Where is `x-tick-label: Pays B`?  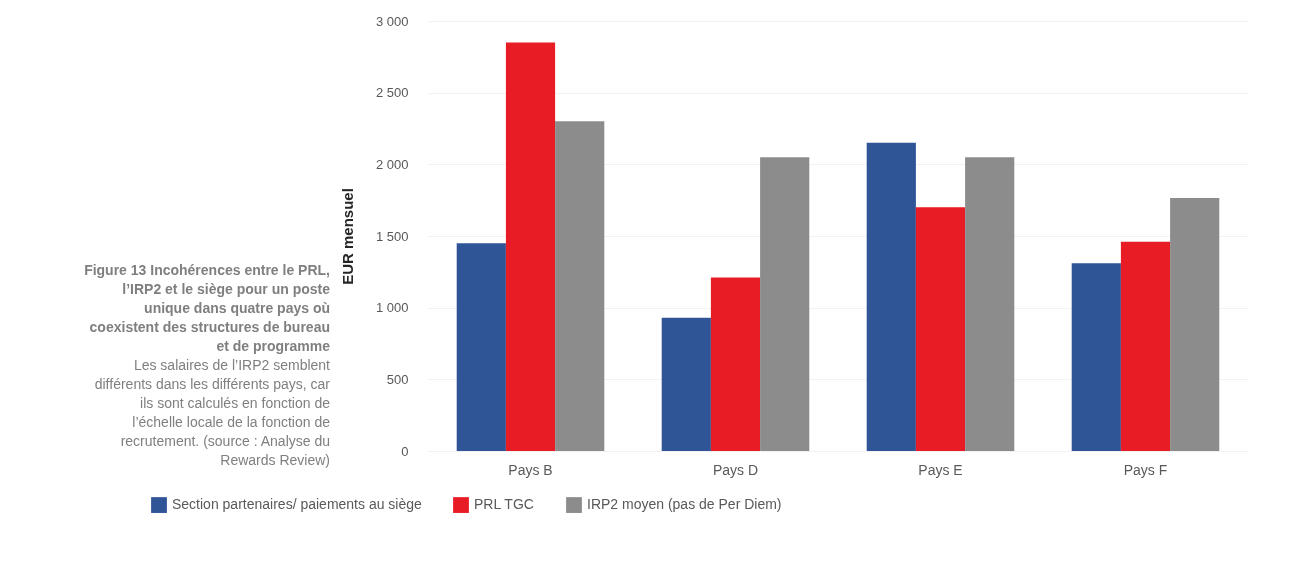 x-tick-label: Pays B is located at coordinates (530, 469).